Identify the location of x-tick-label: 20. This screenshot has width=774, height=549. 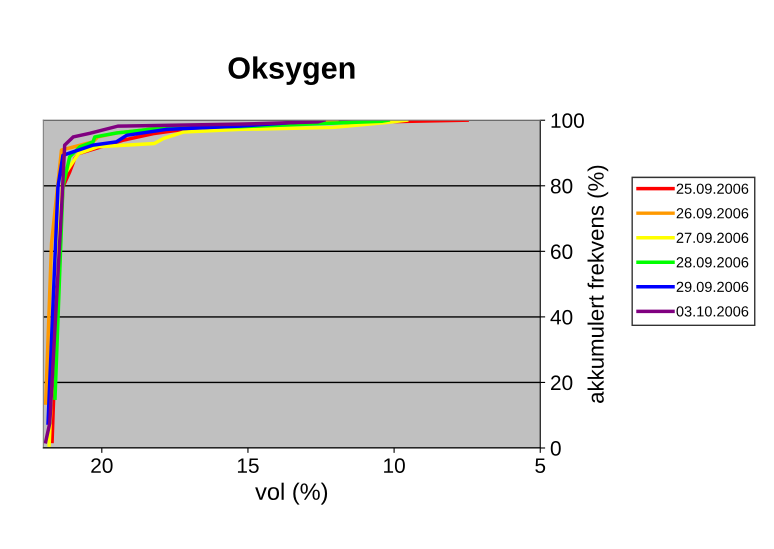
(102, 466).